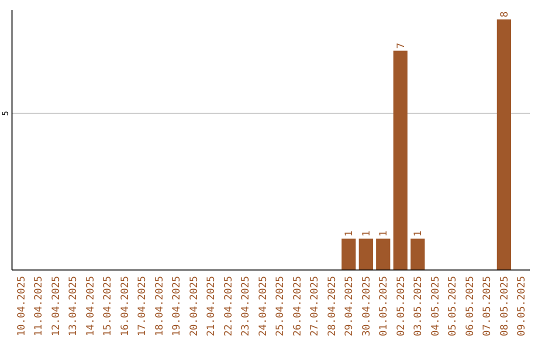  I want to click on y-tick-label: 5, so click(5, 113).